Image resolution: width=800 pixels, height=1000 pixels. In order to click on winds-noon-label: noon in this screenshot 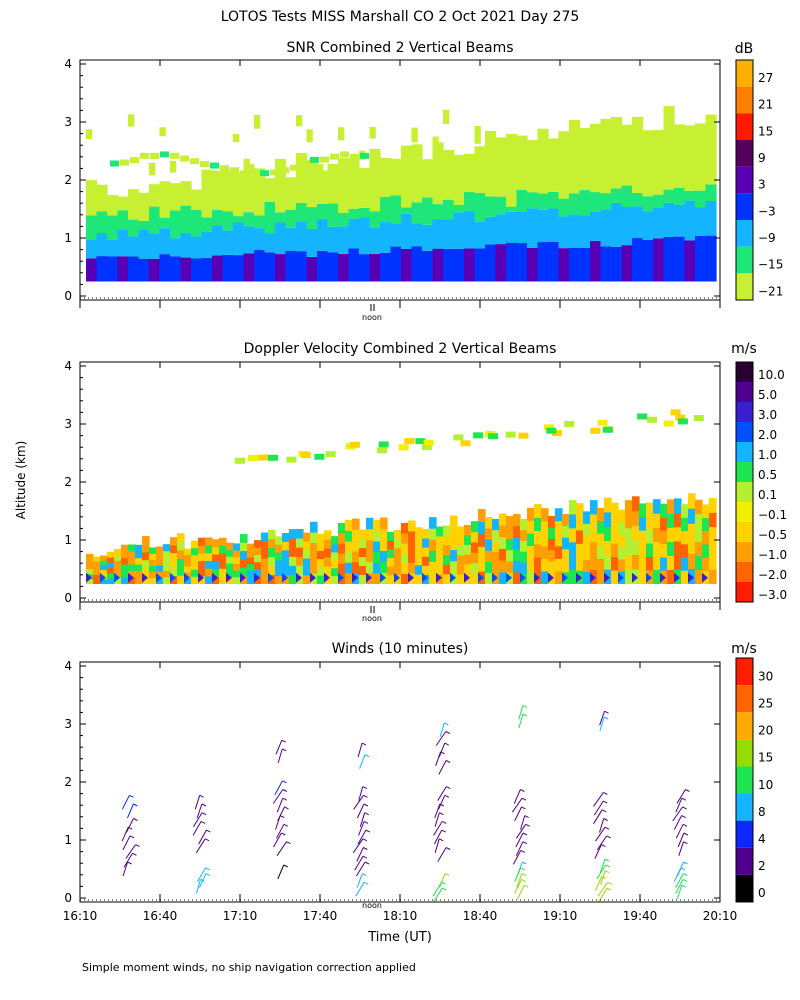, I will do `click(372, 905)`.